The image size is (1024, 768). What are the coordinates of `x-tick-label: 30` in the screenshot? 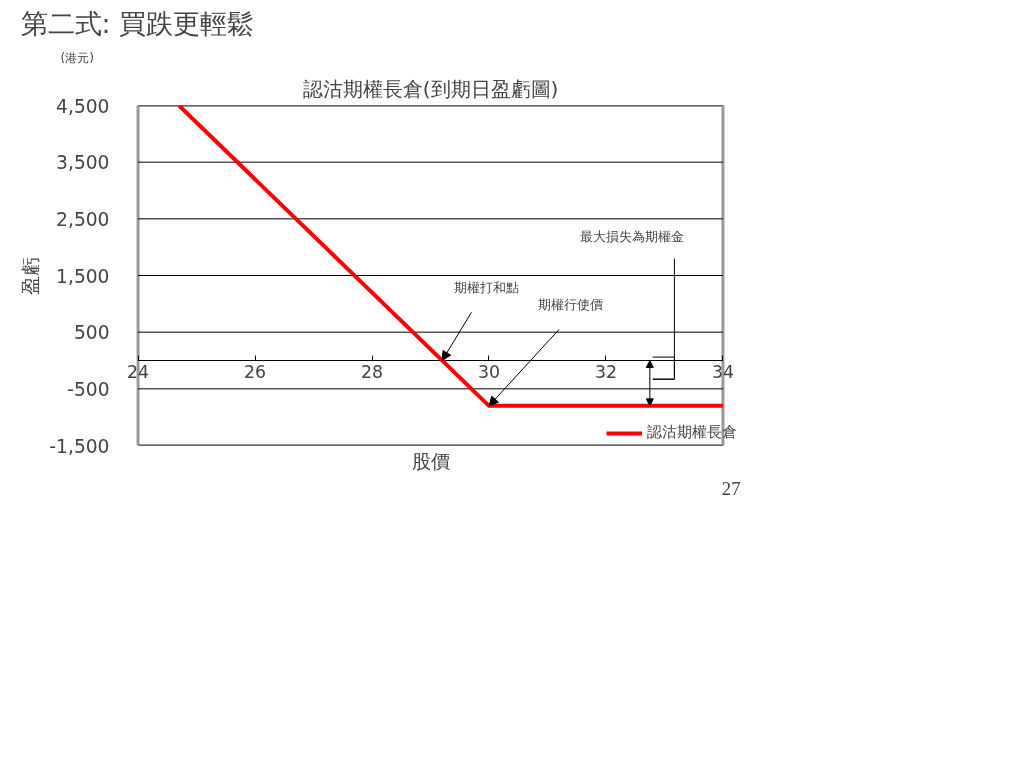 It's located at (489, 371).